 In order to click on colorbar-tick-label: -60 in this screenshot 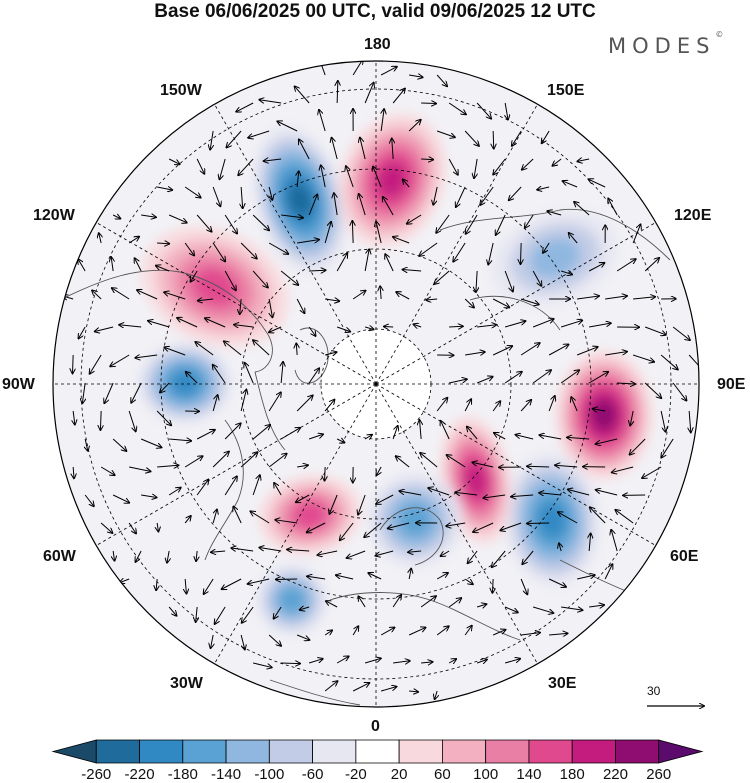, I will do `click(312, 774)`.